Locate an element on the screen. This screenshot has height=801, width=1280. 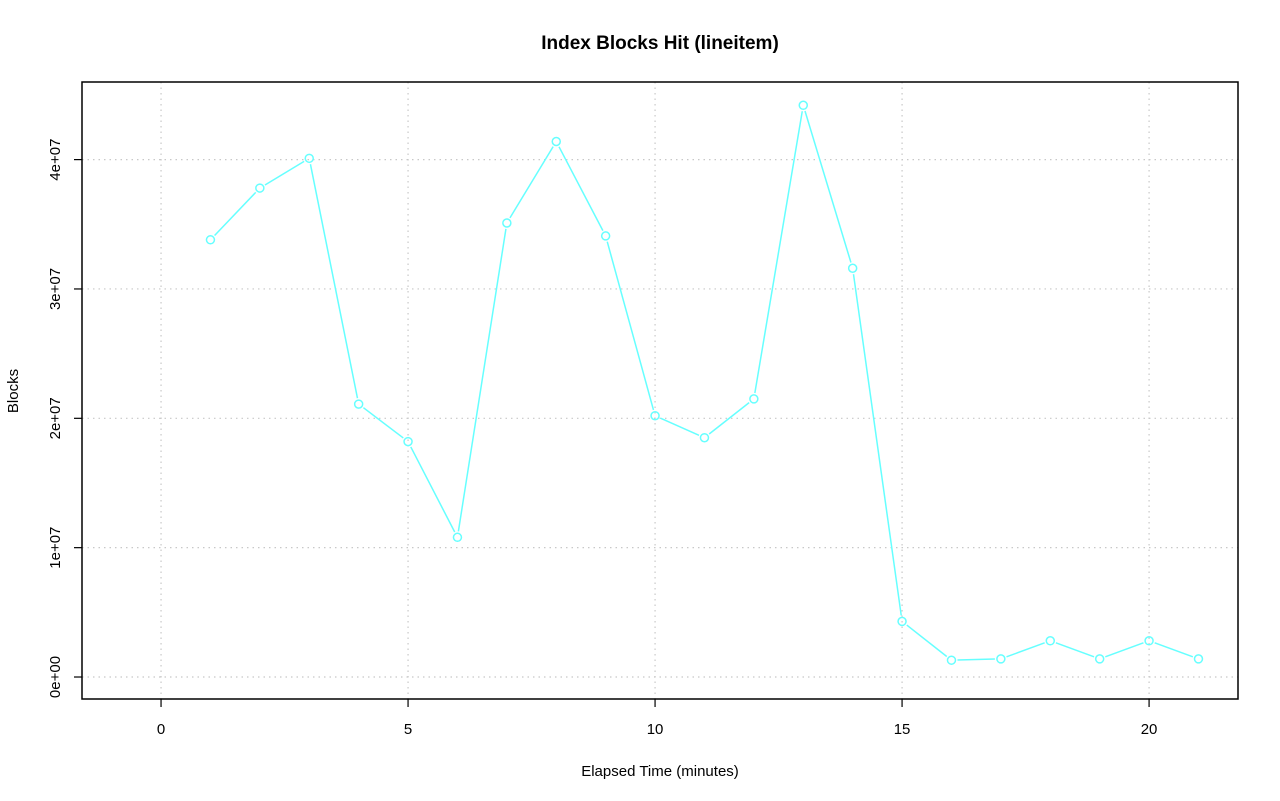
x-tick-label: 5 is located at coordinates (408, 729).